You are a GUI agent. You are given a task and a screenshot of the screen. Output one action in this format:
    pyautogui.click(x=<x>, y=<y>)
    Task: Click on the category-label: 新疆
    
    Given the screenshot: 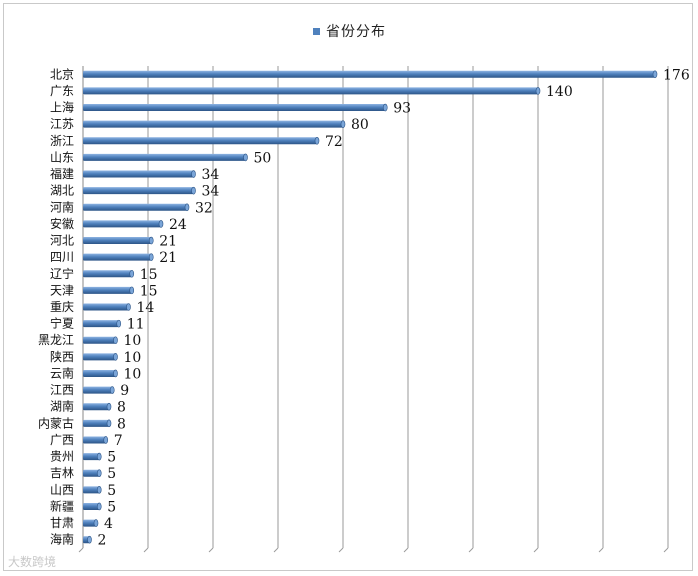 What is the action you would take?
    pyautogui.click(x=62, y=505)
    